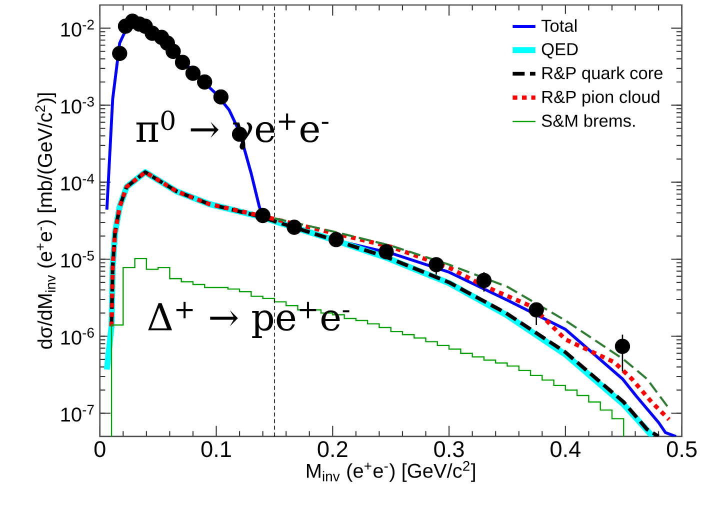 The image size is (702, 512). I want to click on legend-label: R&P quark core, so click(602, 74).